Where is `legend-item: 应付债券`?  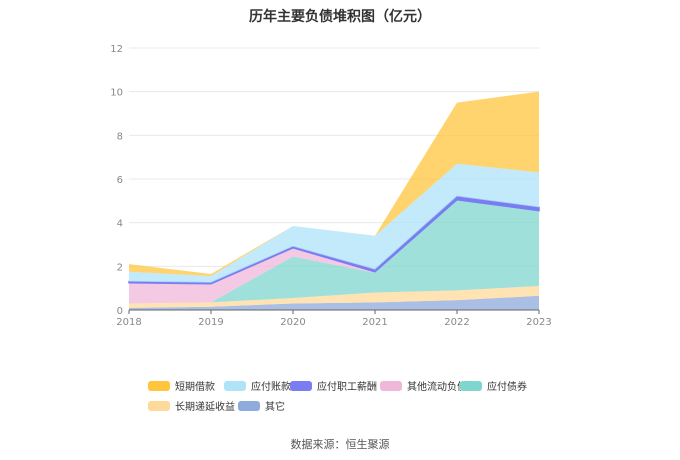
legend-item: 应付债券 is located at coordinates (493, 385).